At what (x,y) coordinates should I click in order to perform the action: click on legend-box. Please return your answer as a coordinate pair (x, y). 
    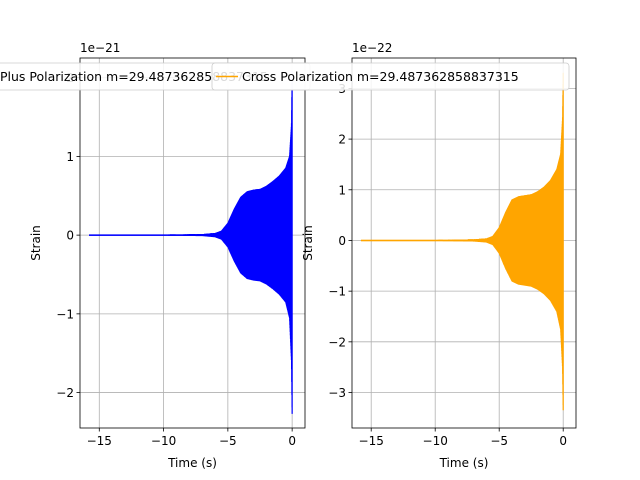
    Looking at the image, I should click on (390, 76).